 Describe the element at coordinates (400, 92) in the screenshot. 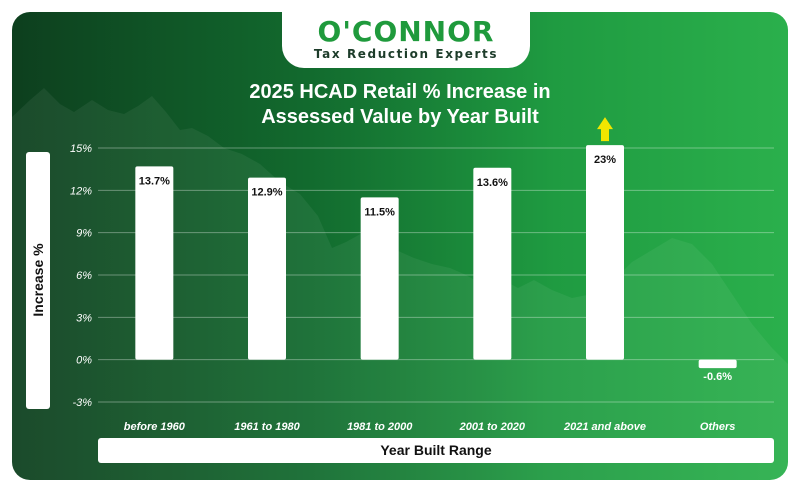

I see `chart-title-line1: 2025 HCAD Retail % Increase in` at that location.